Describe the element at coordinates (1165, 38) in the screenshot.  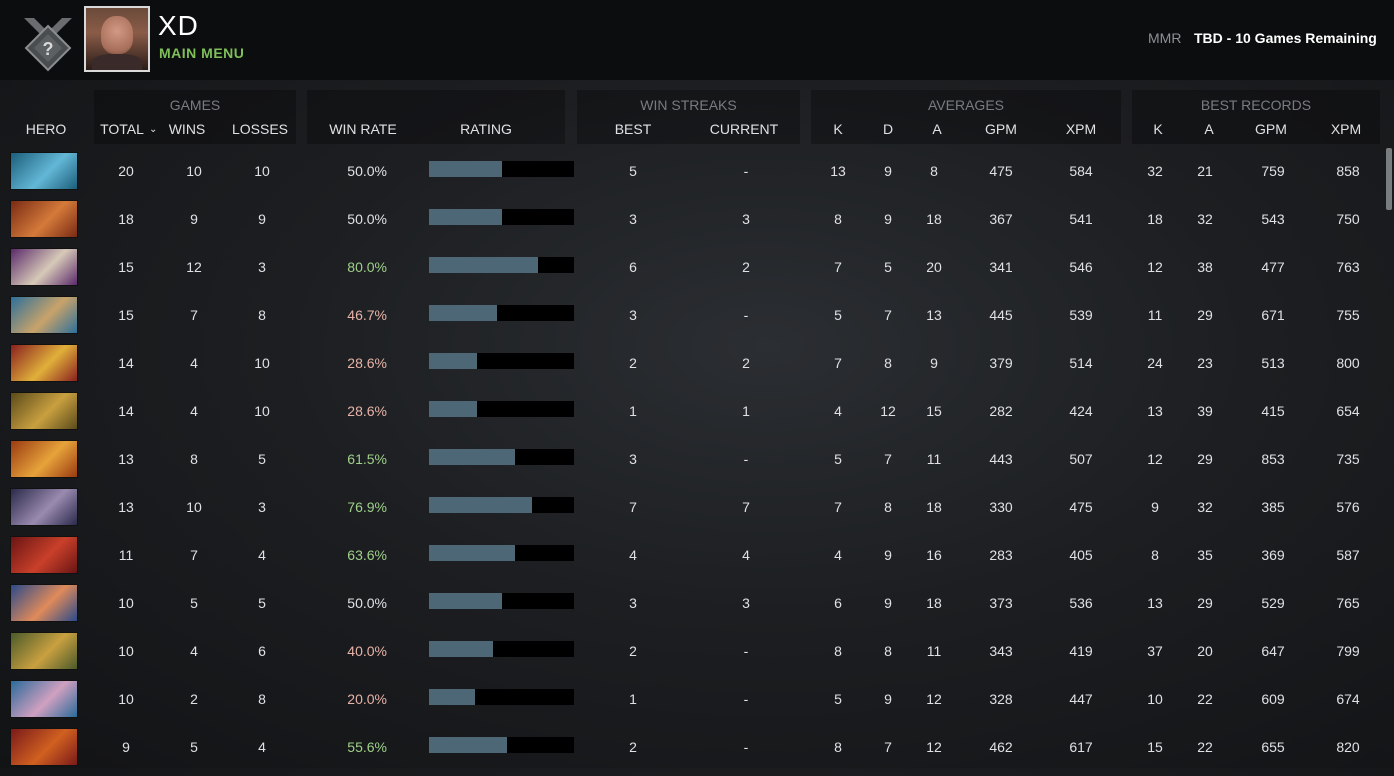
I see `mmr-label: MMR` at that location.